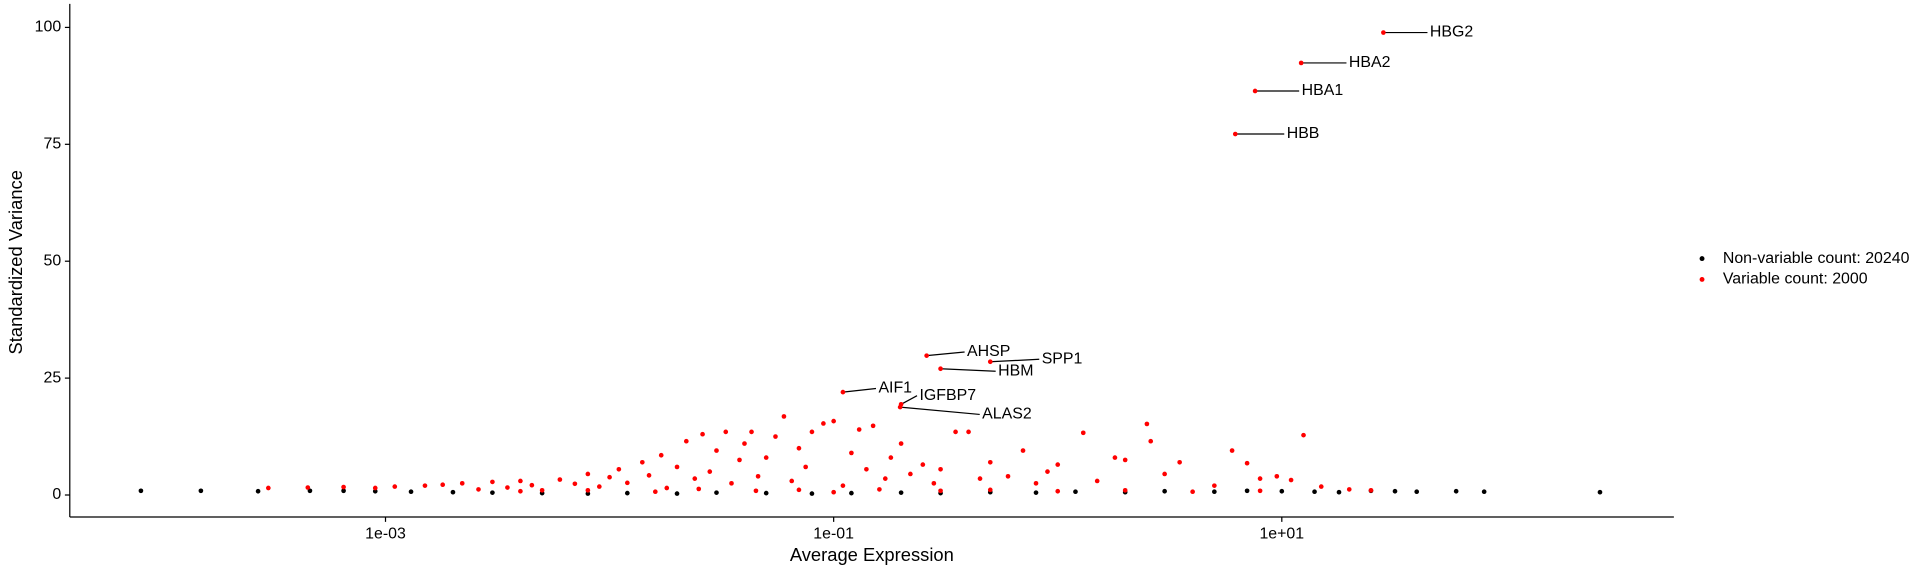 The width and height of the screenshot is (1920, 576). What do you see at coordinates (947, 395) in the screenshot?
I see `annotation: IGFBP7` at bounding box center [947, 395].